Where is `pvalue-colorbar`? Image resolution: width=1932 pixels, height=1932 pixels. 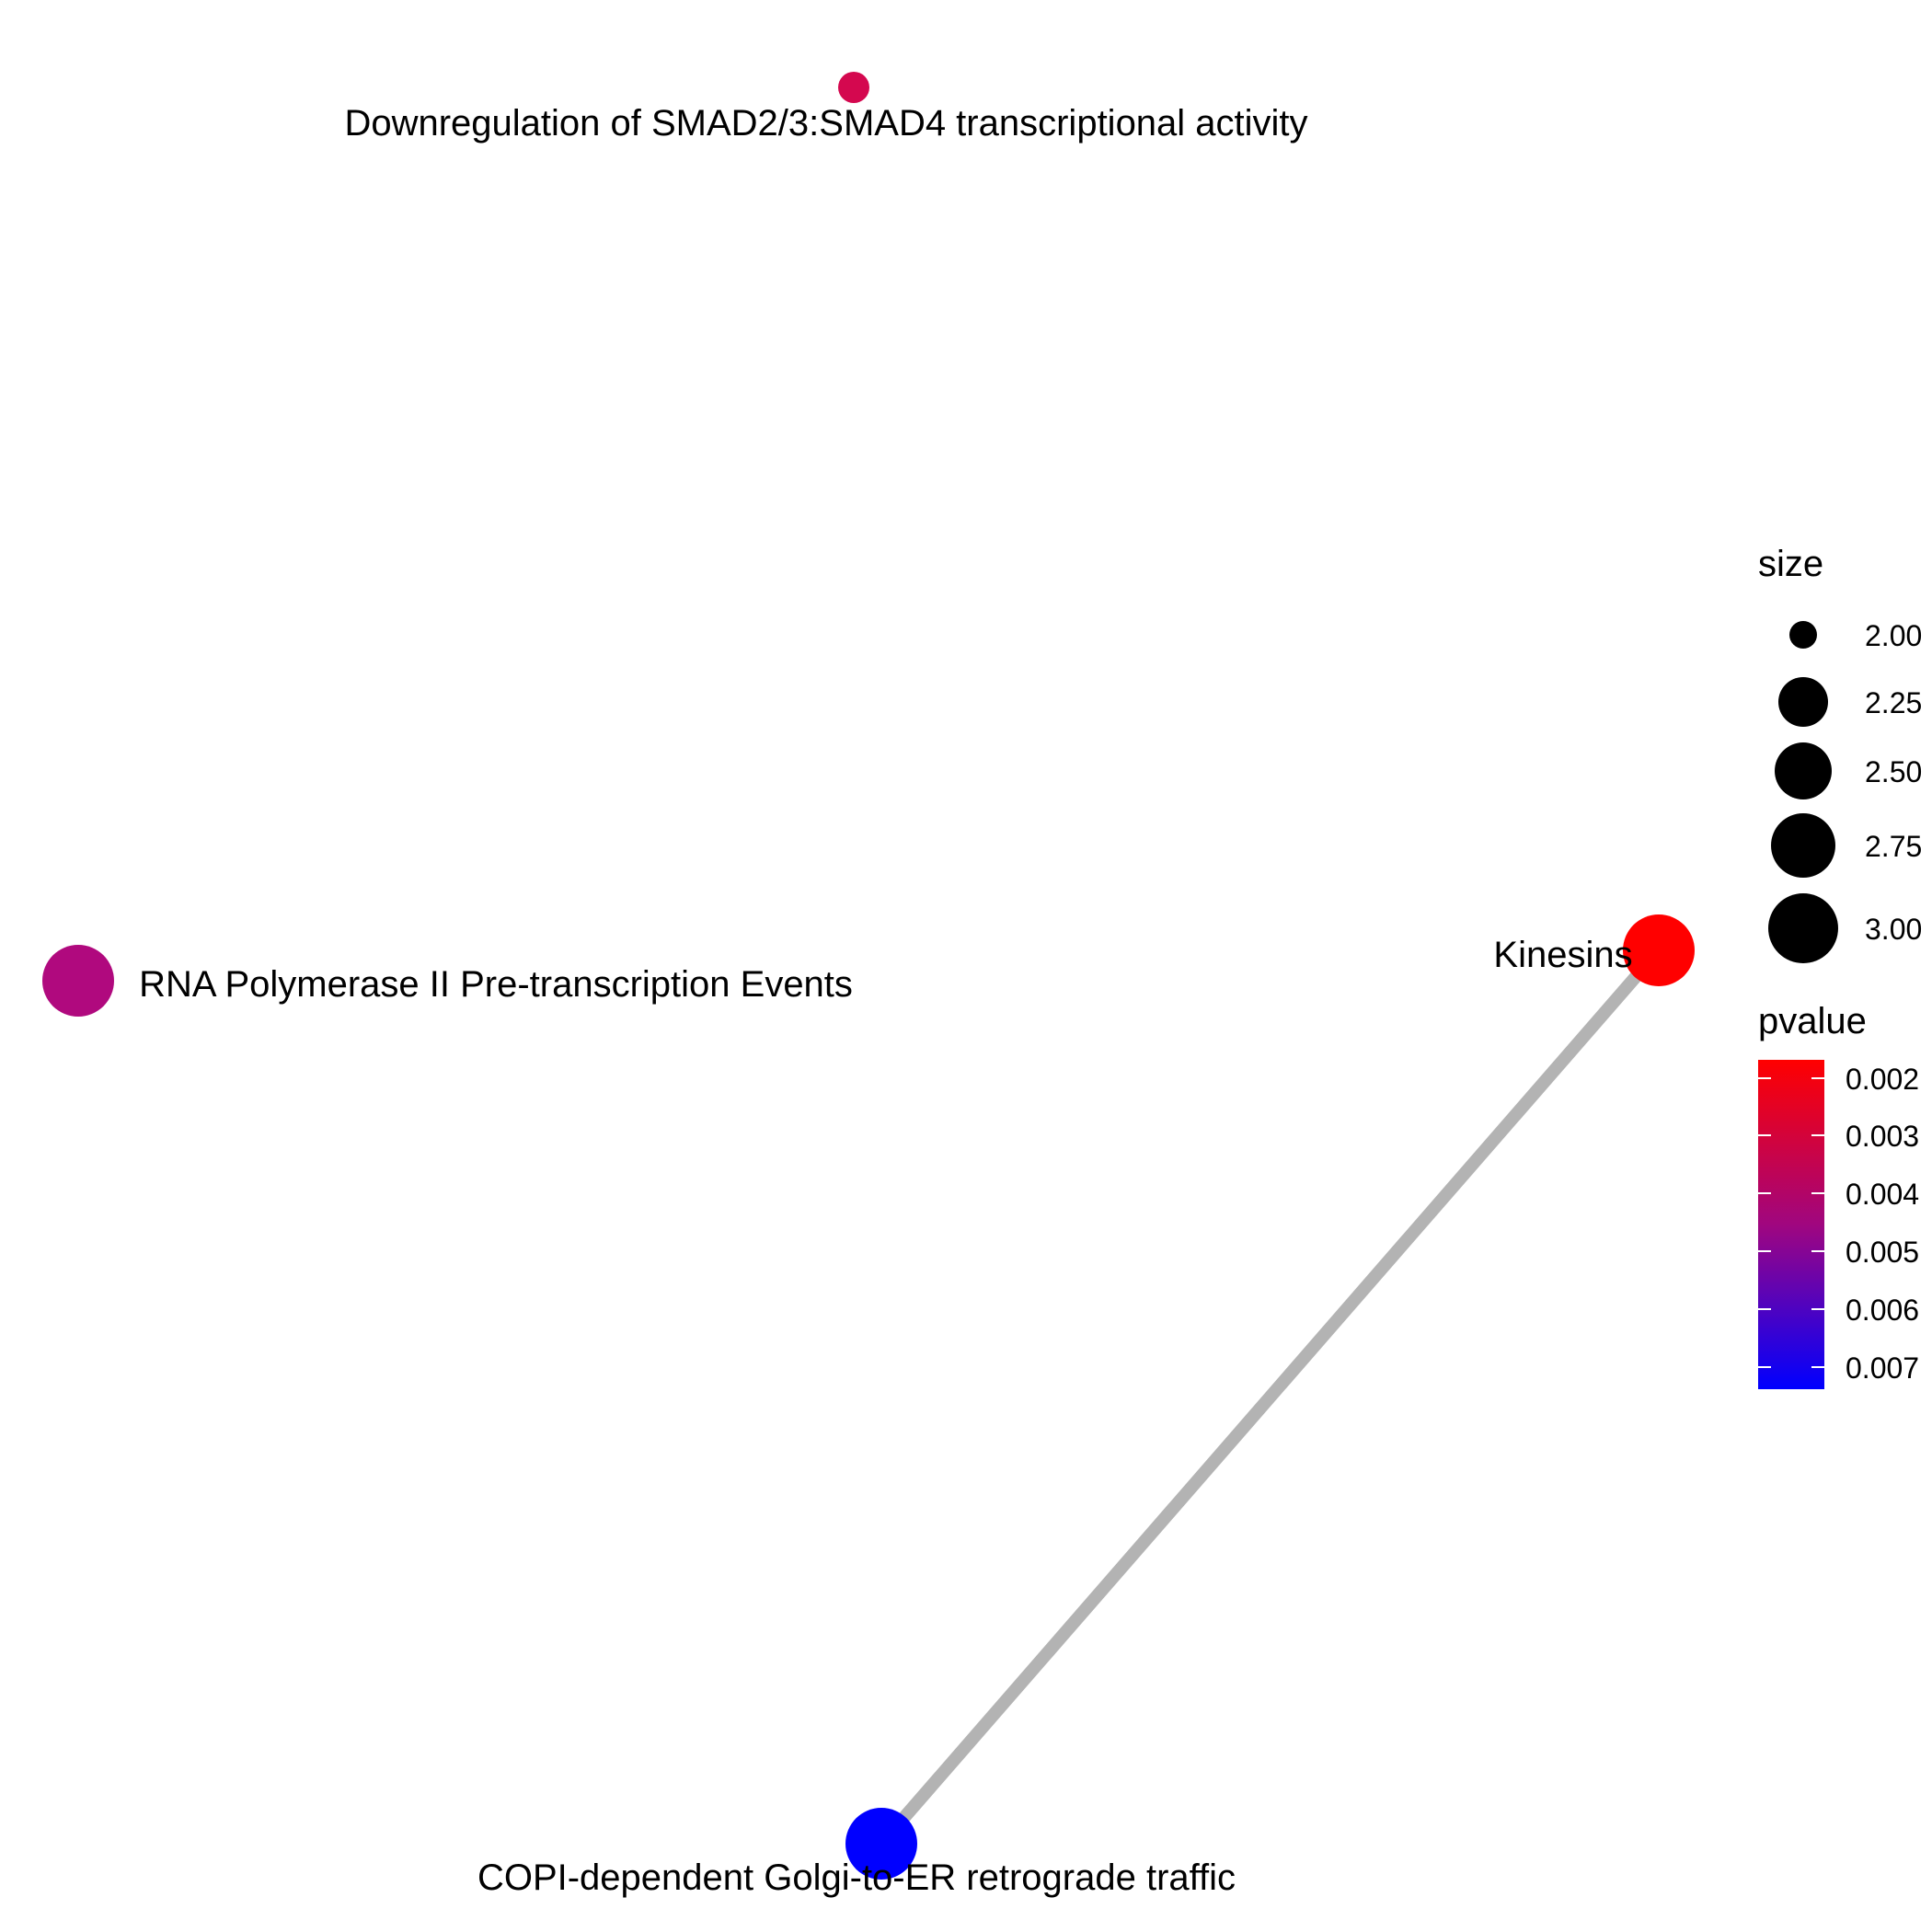 pvalue-colorbar is located at coordinates (1791, 1224).